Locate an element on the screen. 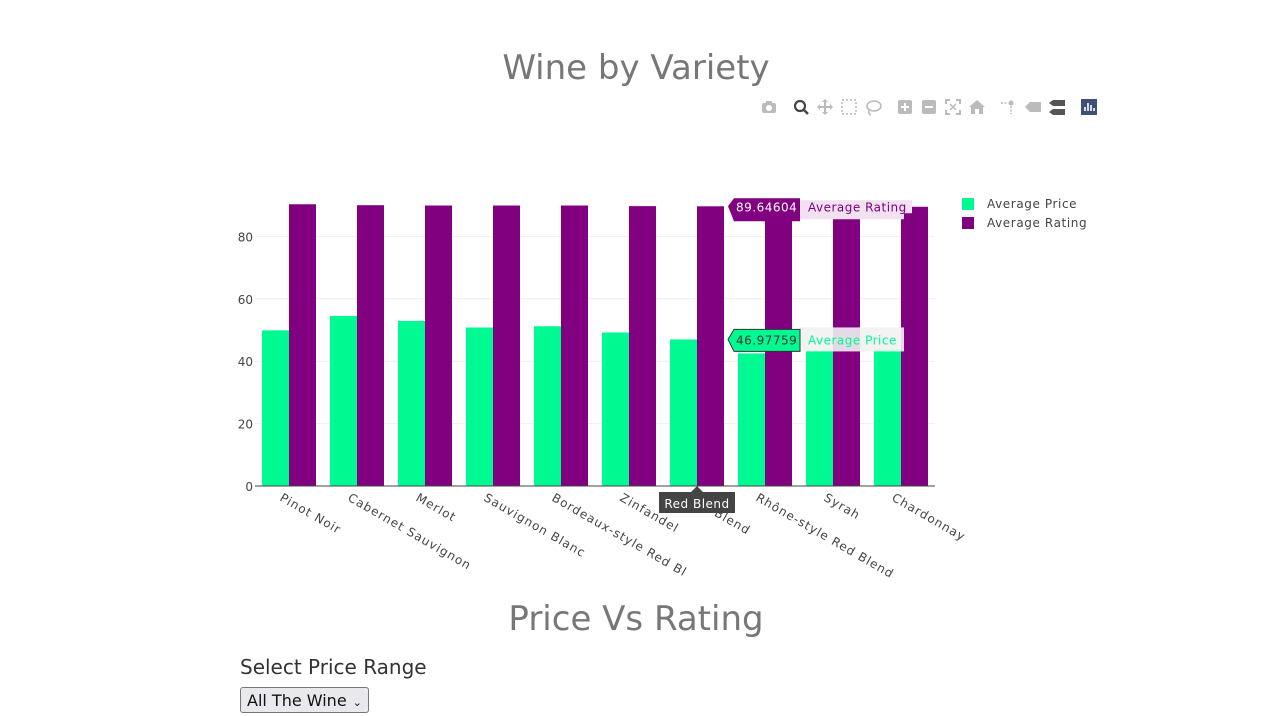  y-tick-label: 80 is located at coordinates (245, 237).